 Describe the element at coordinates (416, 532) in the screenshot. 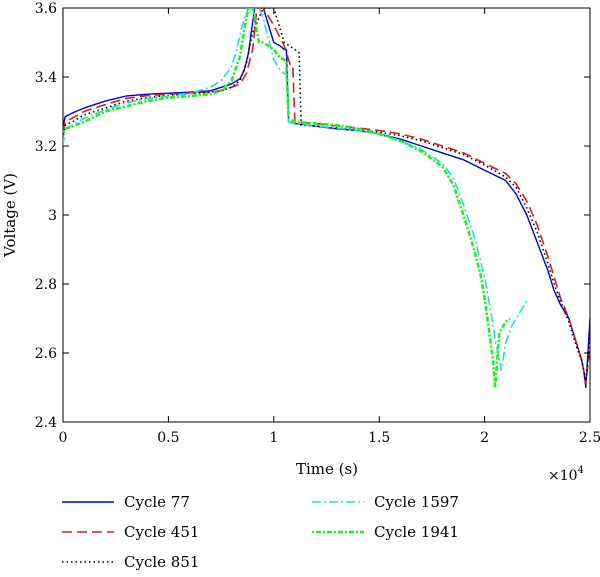

I see `legend-label-5: Cycle 1941` at that location.